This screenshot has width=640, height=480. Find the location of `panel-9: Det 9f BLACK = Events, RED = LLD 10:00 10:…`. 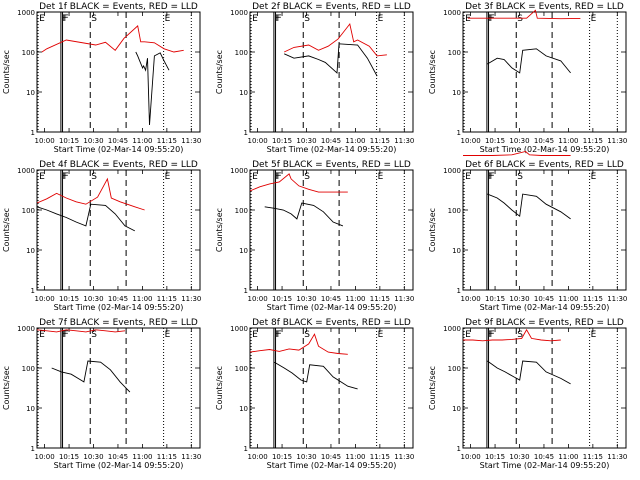

panel-9: Det 9f BLACK = Events, RED = LLD 10:00 10:… is located at coordinates (527, 394).